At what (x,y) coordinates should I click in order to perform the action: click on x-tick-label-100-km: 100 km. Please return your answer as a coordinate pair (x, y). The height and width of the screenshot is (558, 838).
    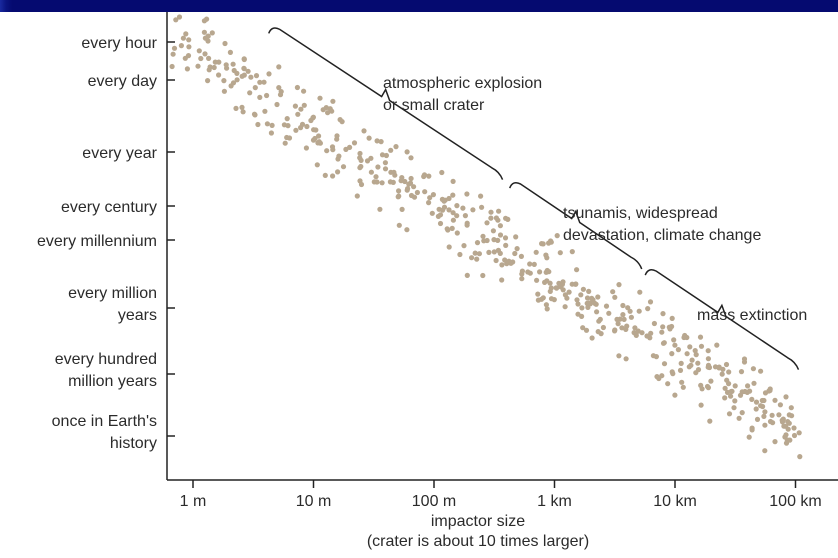
    Looking at the image, I should click on (795, 501).